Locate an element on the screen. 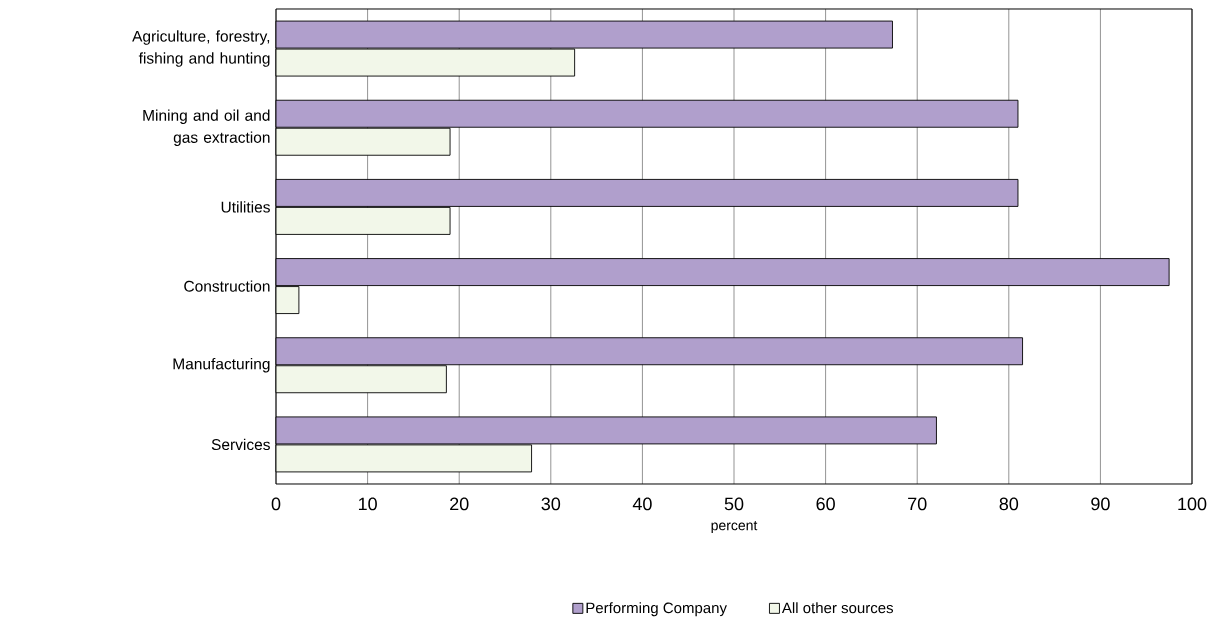  x-tick-label: 30 is located at coordinates (551, 504).